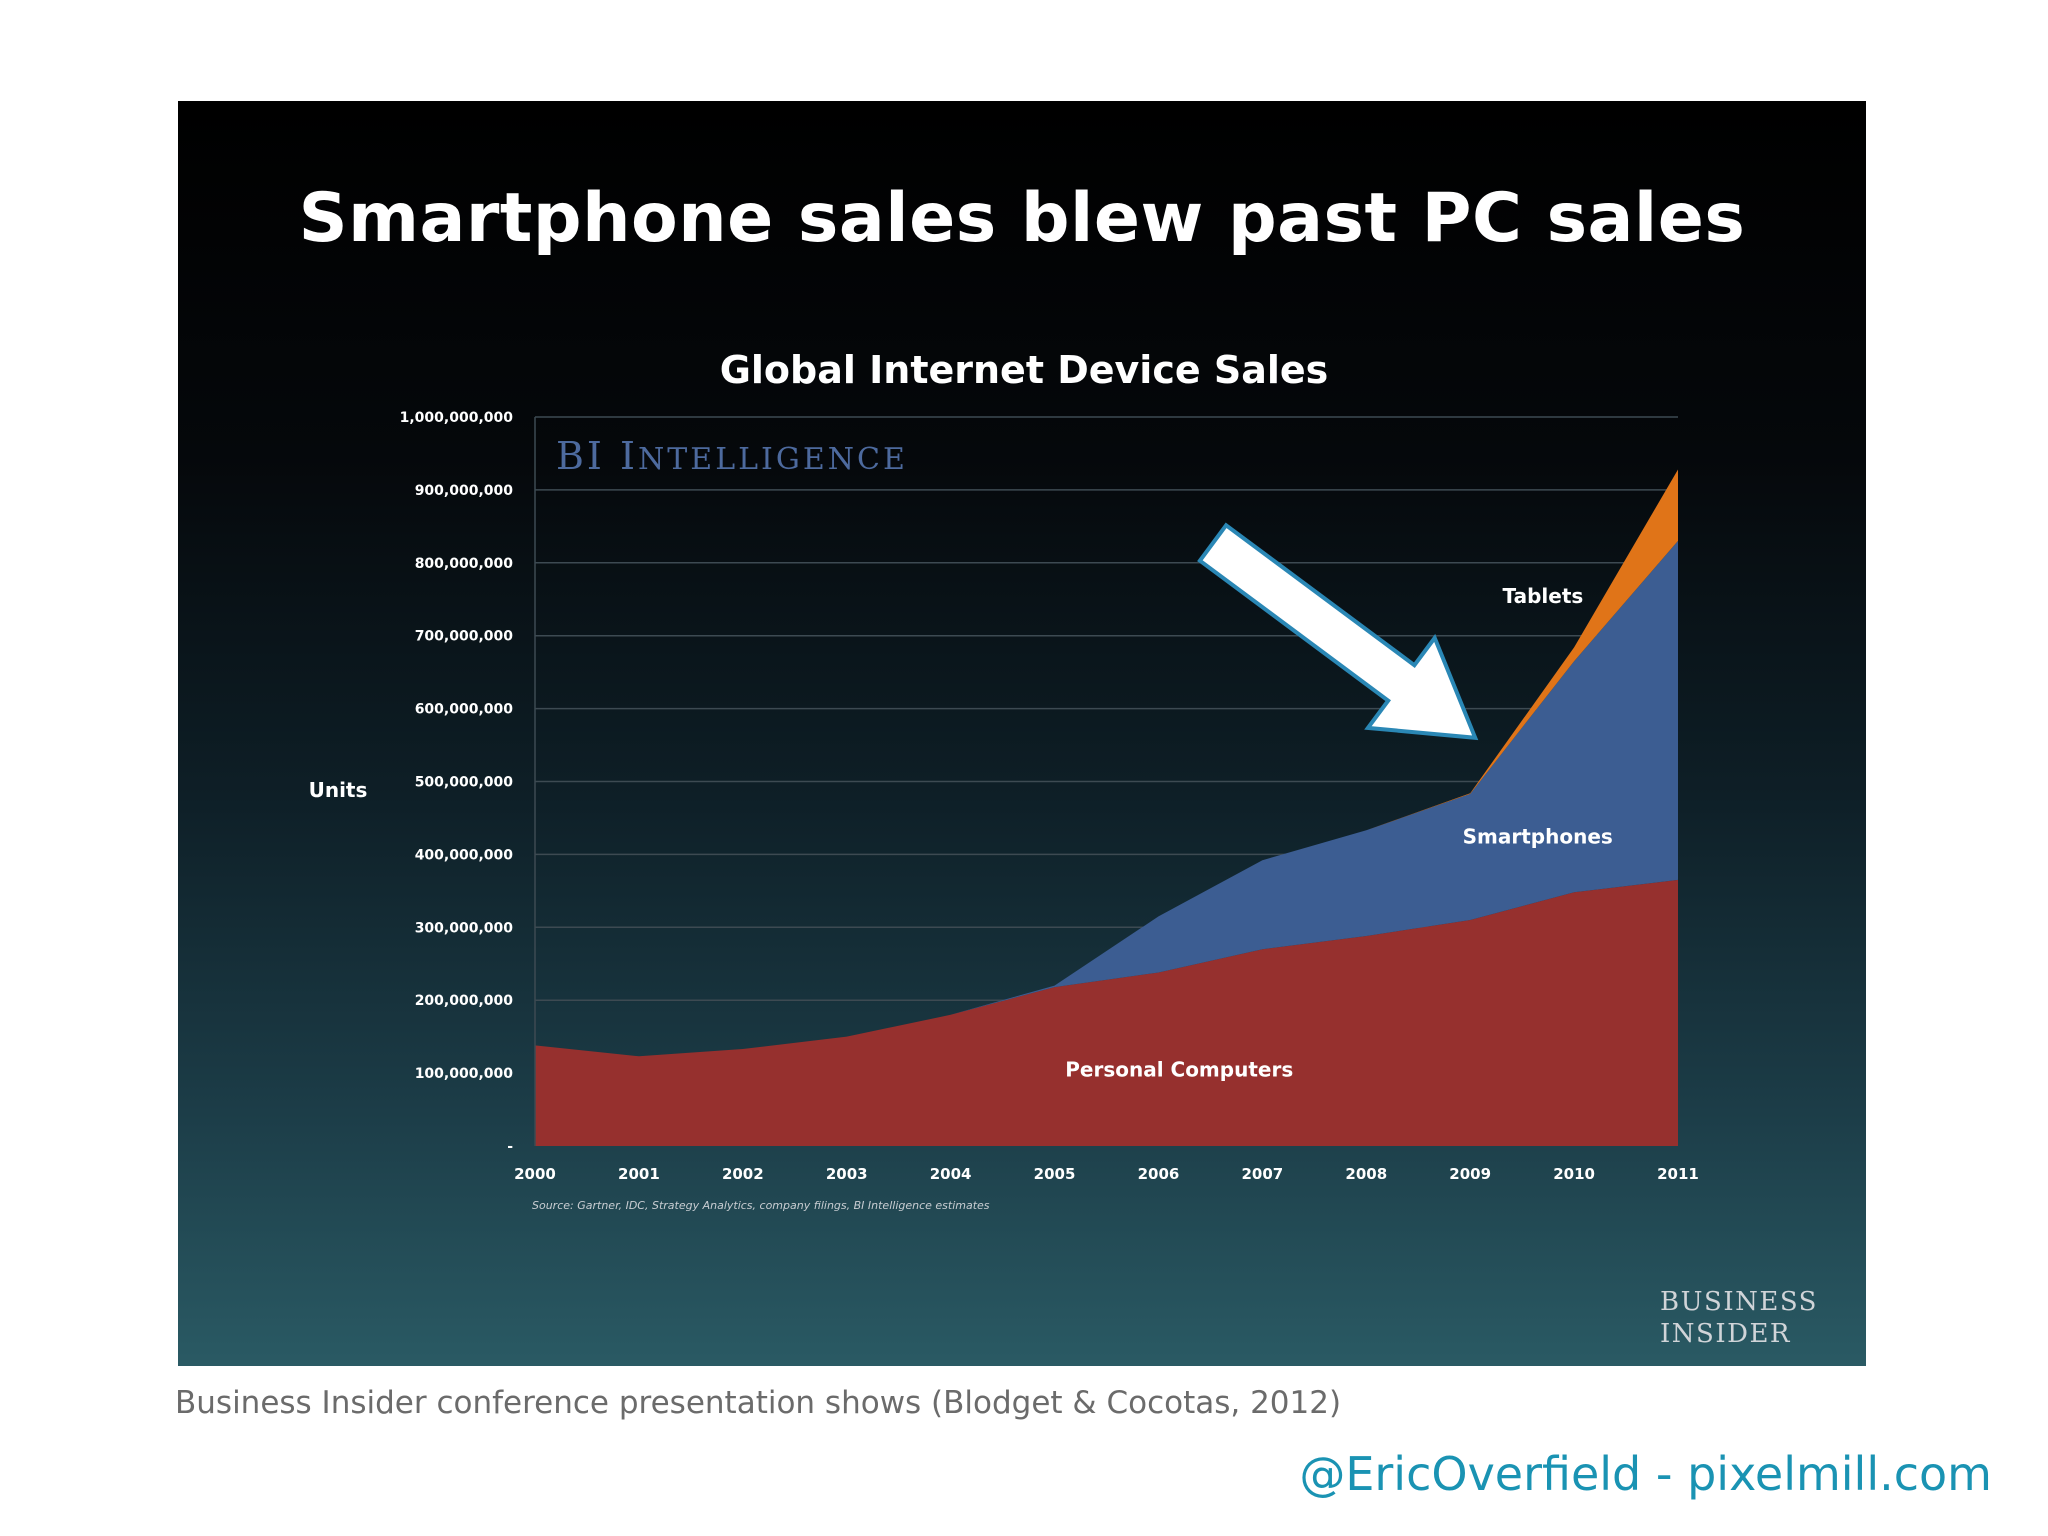  I want to click on x-tick-label: 2010, so click(1574, 1174).